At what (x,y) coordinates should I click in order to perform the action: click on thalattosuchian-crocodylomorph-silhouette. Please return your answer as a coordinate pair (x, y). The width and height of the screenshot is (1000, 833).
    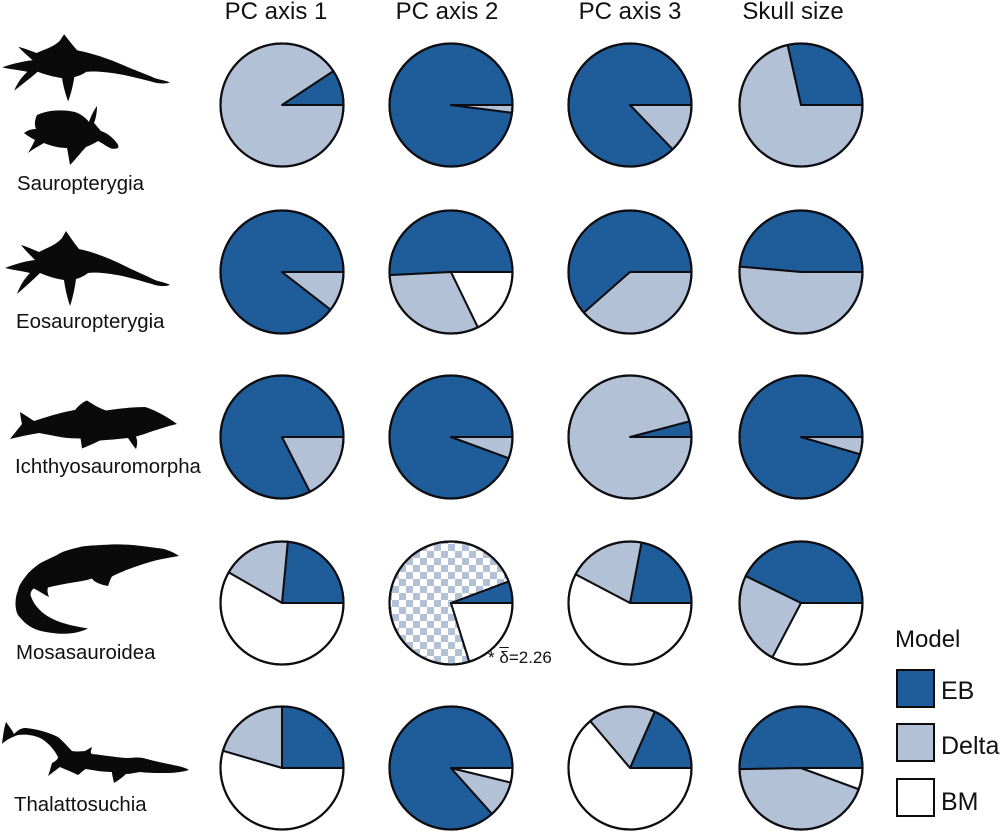
    Looking at the image, I should click on (95, 754).